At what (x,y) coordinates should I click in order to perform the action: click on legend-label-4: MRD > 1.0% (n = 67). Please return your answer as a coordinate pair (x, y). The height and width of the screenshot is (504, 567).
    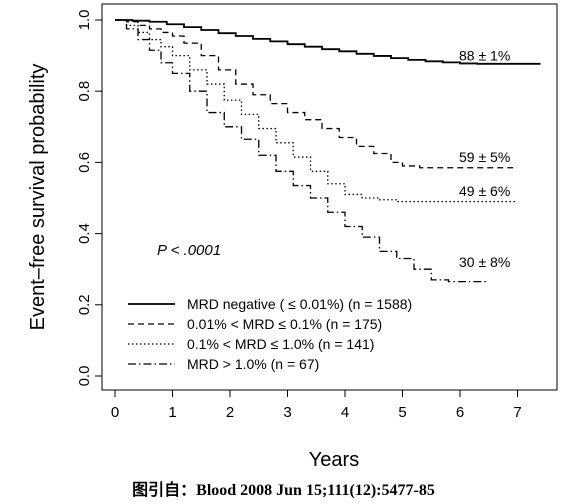
    Looking at the image, I should click on (253, 364).